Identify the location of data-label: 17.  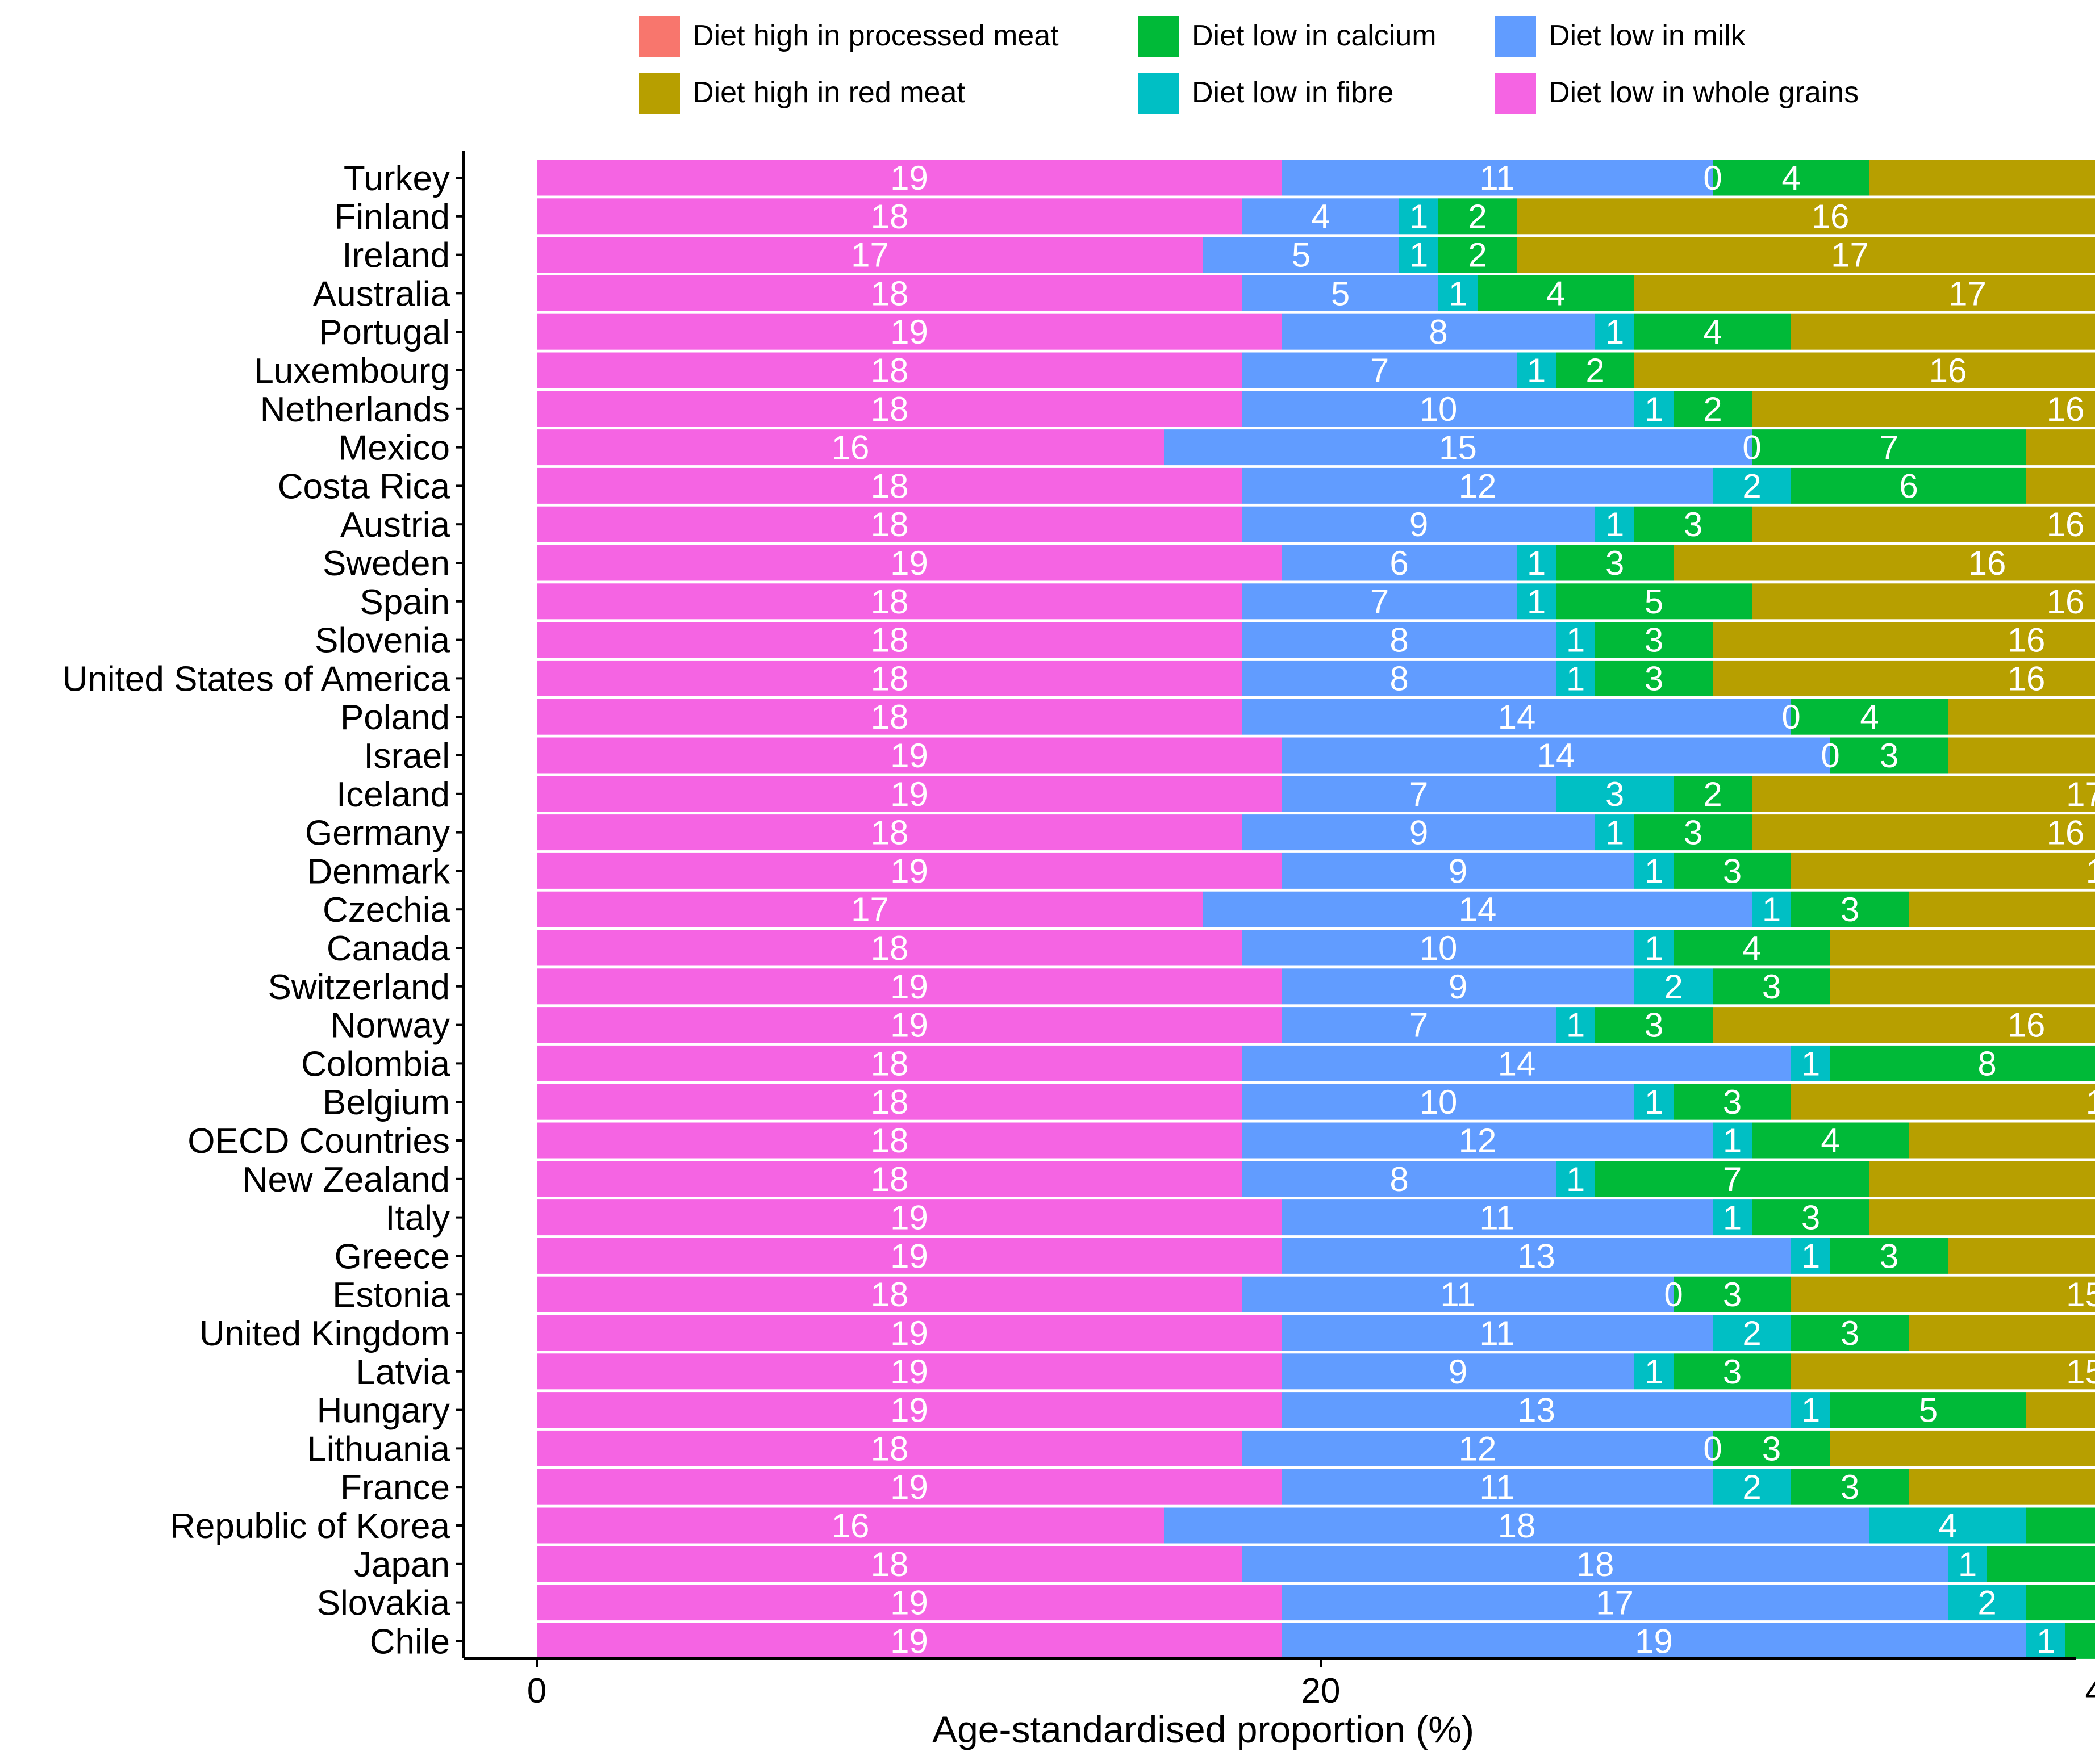
(1850, 255).